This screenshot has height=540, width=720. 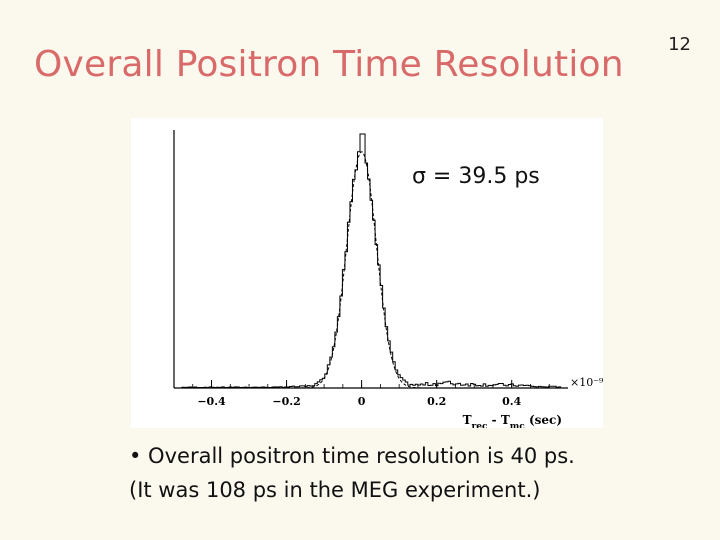 What do you see at coordinates (335, 490) in the screenshot?
I see `note-line: (It was 108 ps in the MEG experiment.)` at bounding box center [335, 490].